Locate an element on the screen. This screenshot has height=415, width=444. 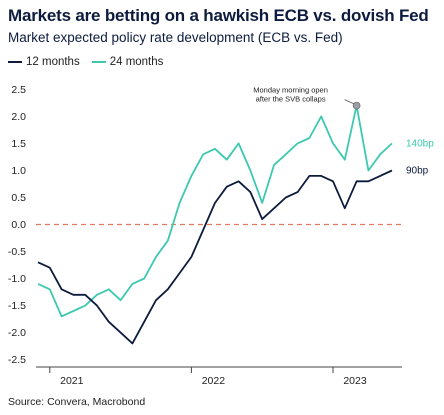
y-tick-label: -2.5 is located at coordinates (17, 360).